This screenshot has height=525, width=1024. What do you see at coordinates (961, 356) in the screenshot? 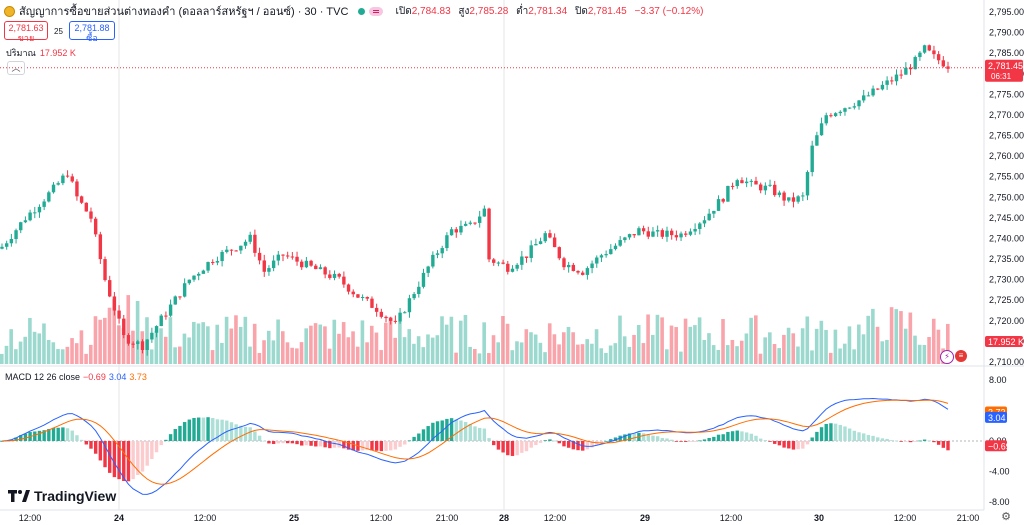
I see `us-flag-icon: ≡` at bounding box center [961, 356].